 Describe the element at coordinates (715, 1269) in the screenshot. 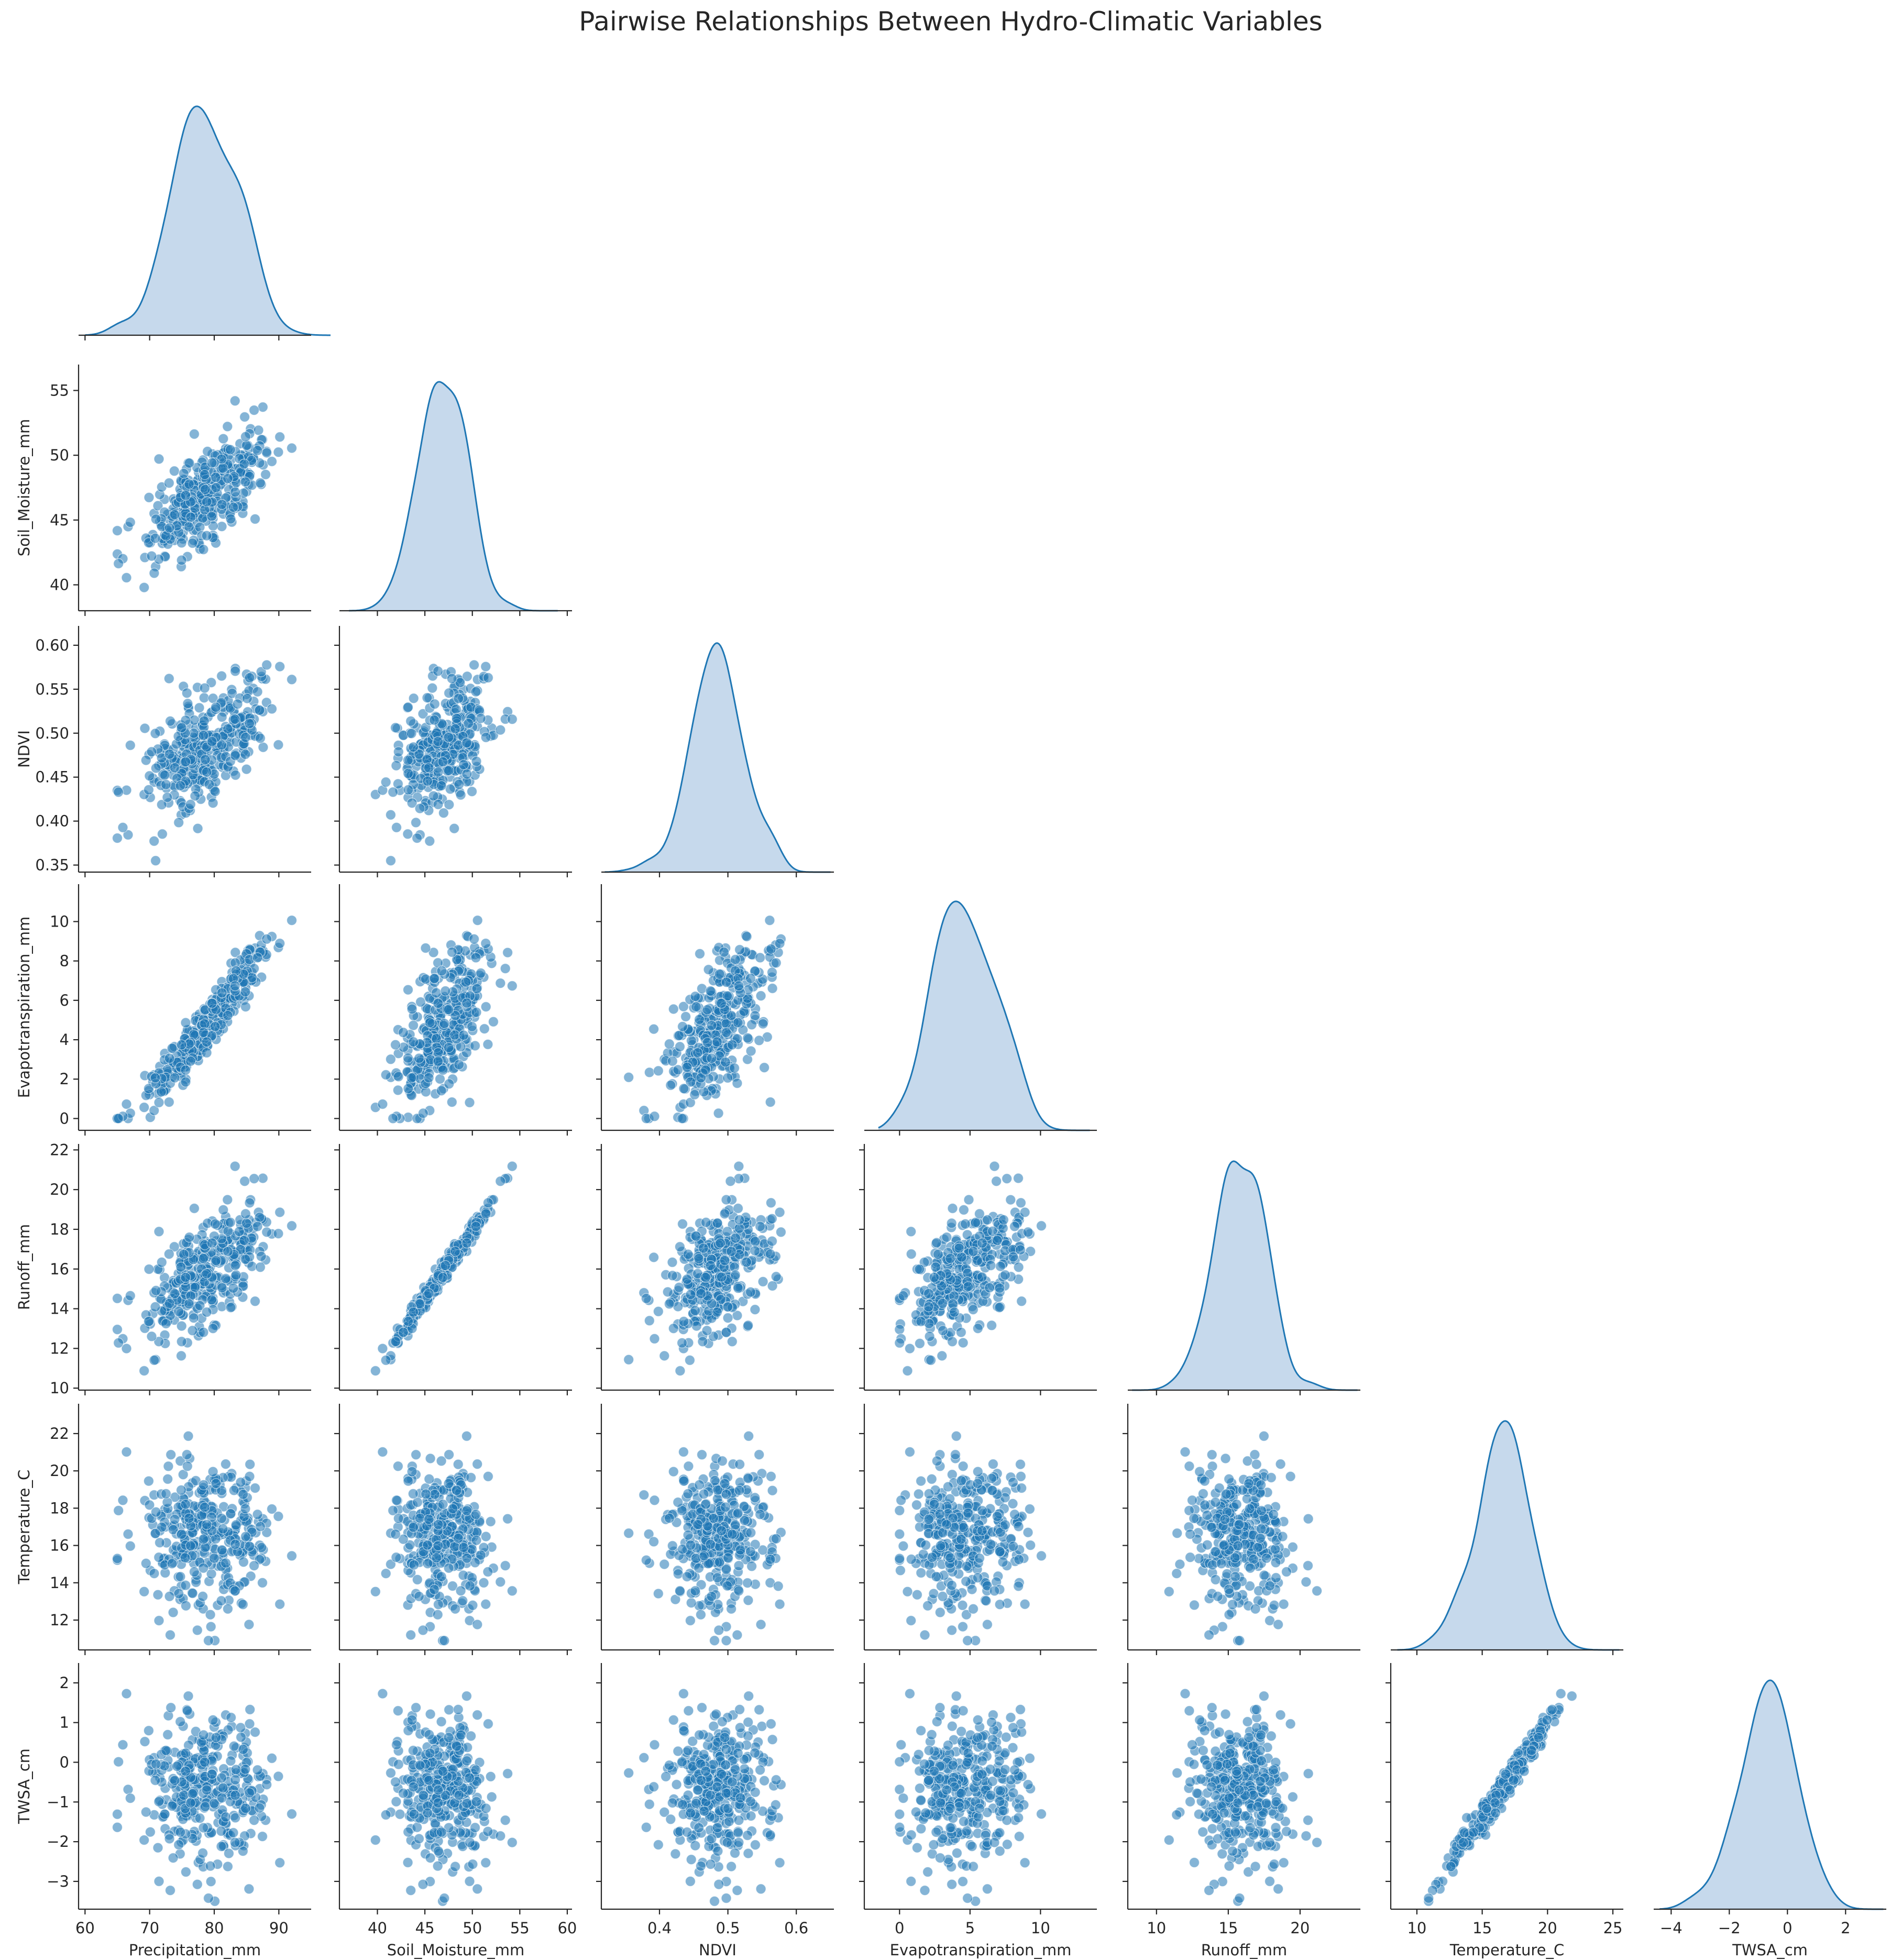

I see `panel-runoff-mm-vs-ndvi` at that location.